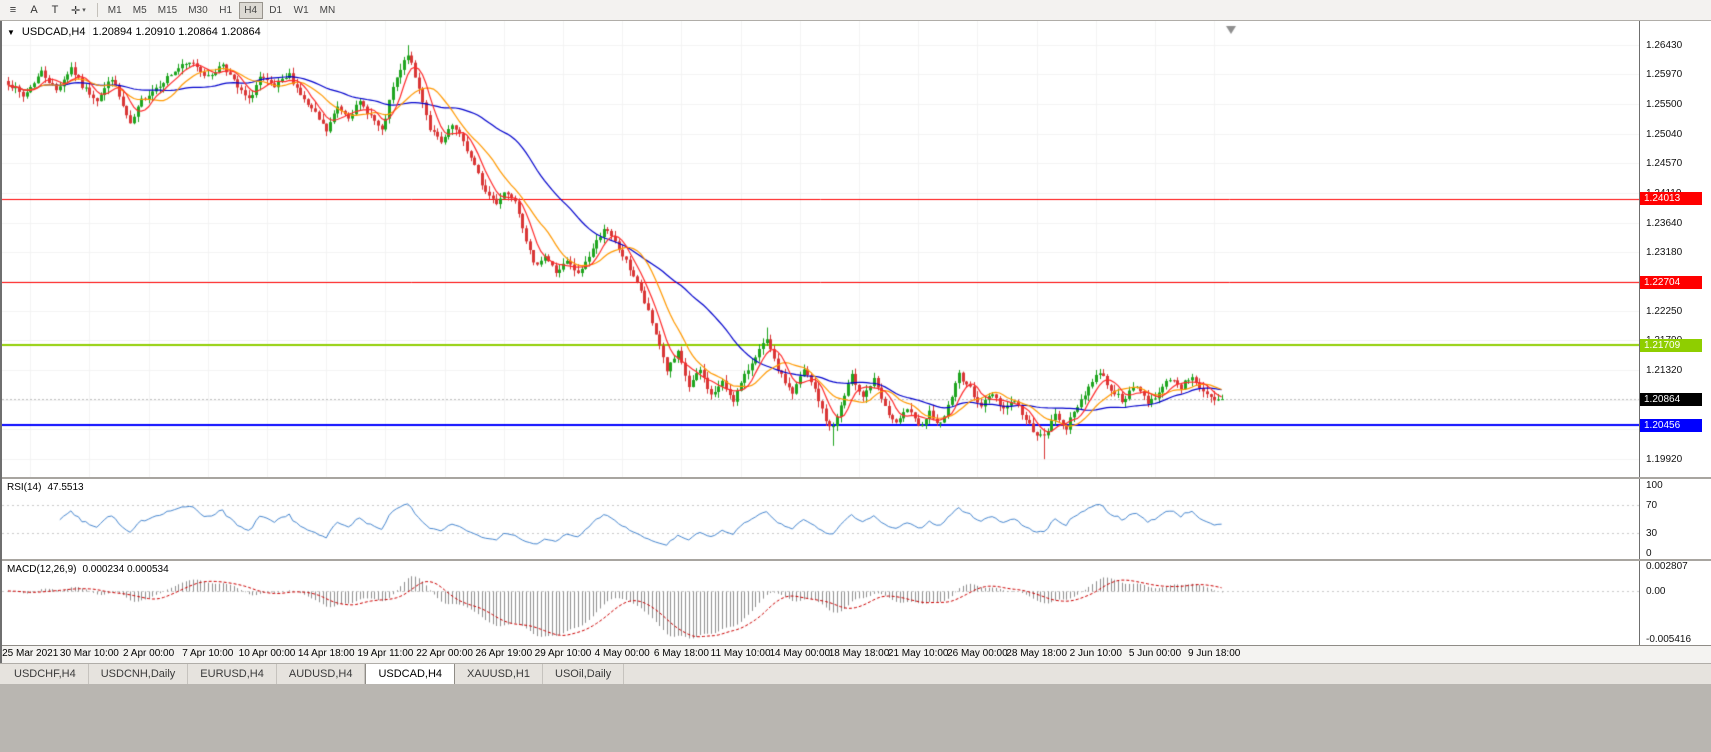  I want to click on rsi-axis: 100 70 30 0, so click(1675, 519).